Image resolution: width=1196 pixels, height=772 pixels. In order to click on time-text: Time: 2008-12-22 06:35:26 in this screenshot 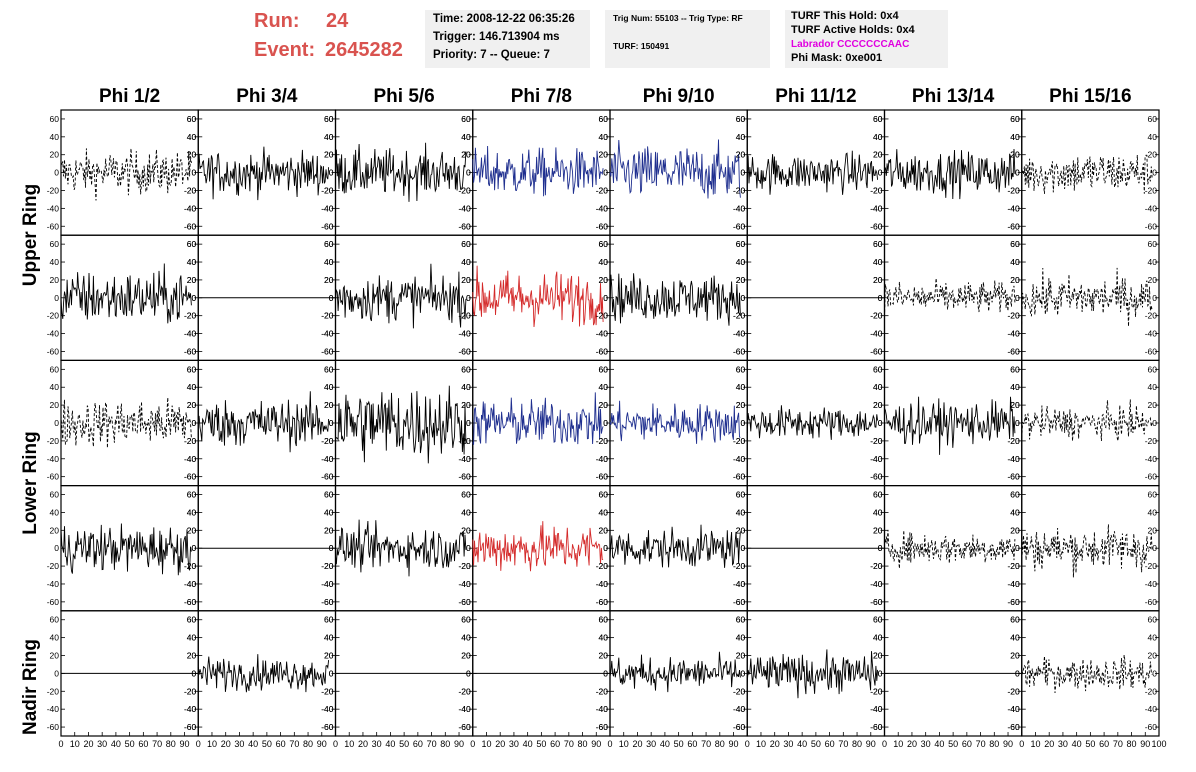, I will do `click(504, 19)`.